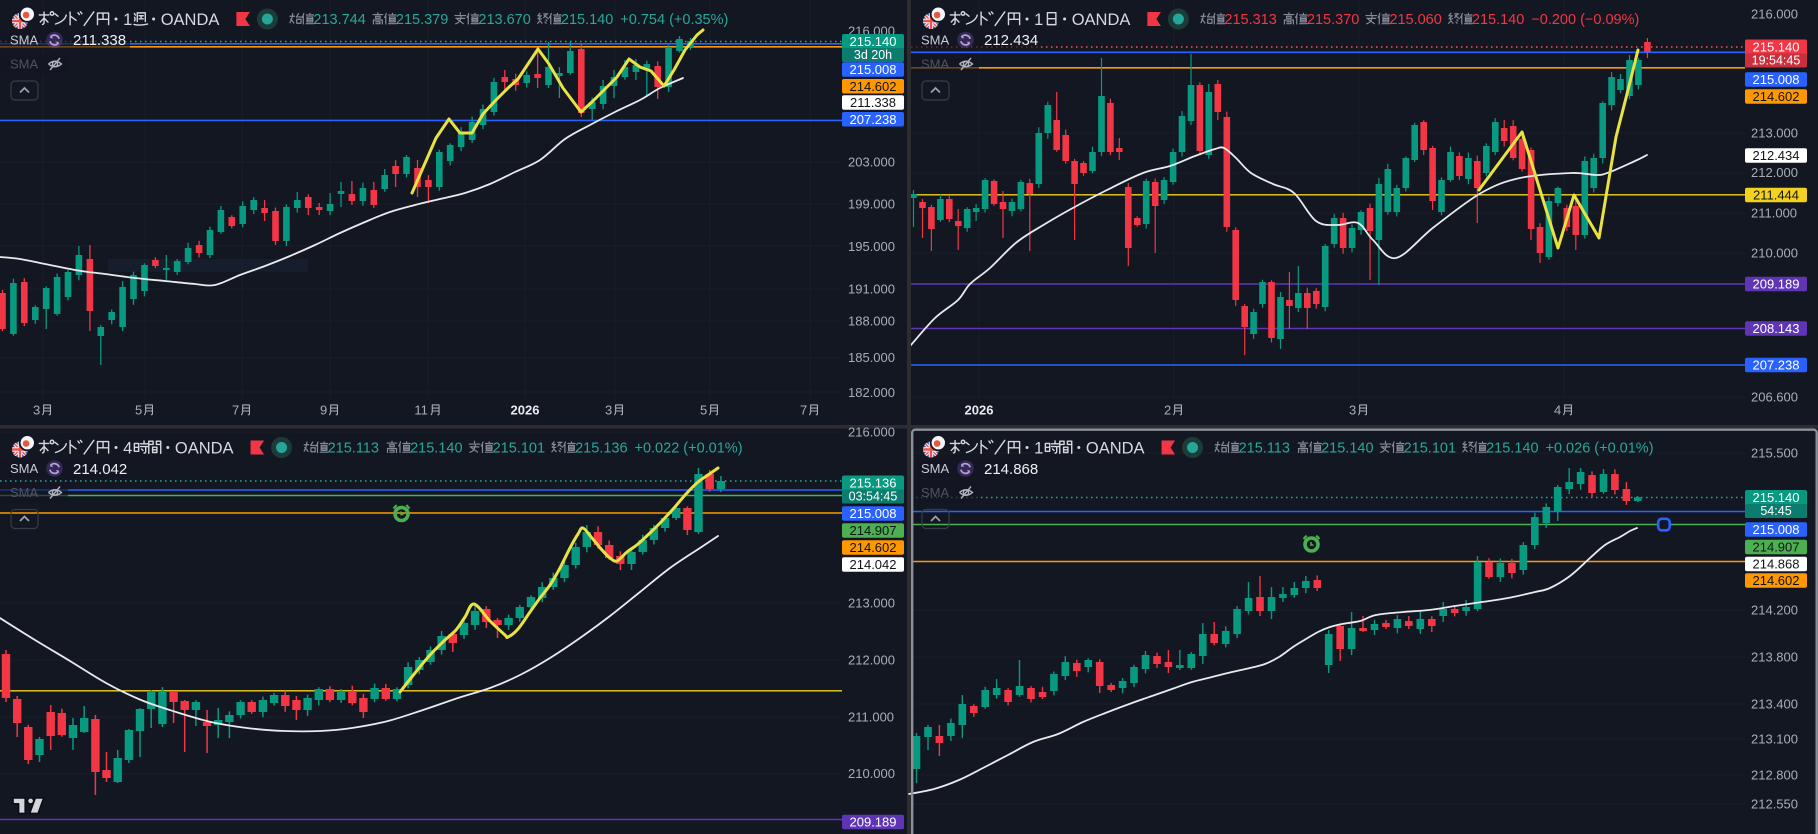 This screenshot has height=834, width=1818. Describe the element at coordinates (504, 20) in the screenshot. I see `svg-text: 213.670` at that location.